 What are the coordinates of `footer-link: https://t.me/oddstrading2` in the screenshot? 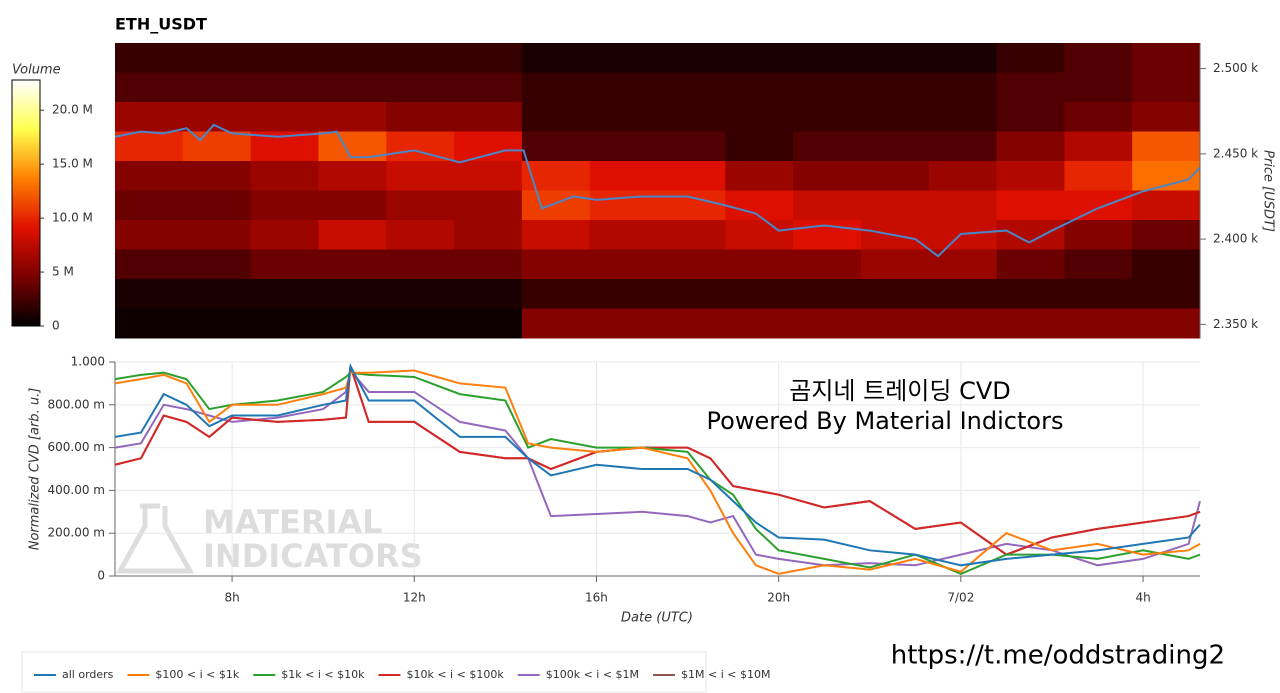 It's located at (1058, 656).